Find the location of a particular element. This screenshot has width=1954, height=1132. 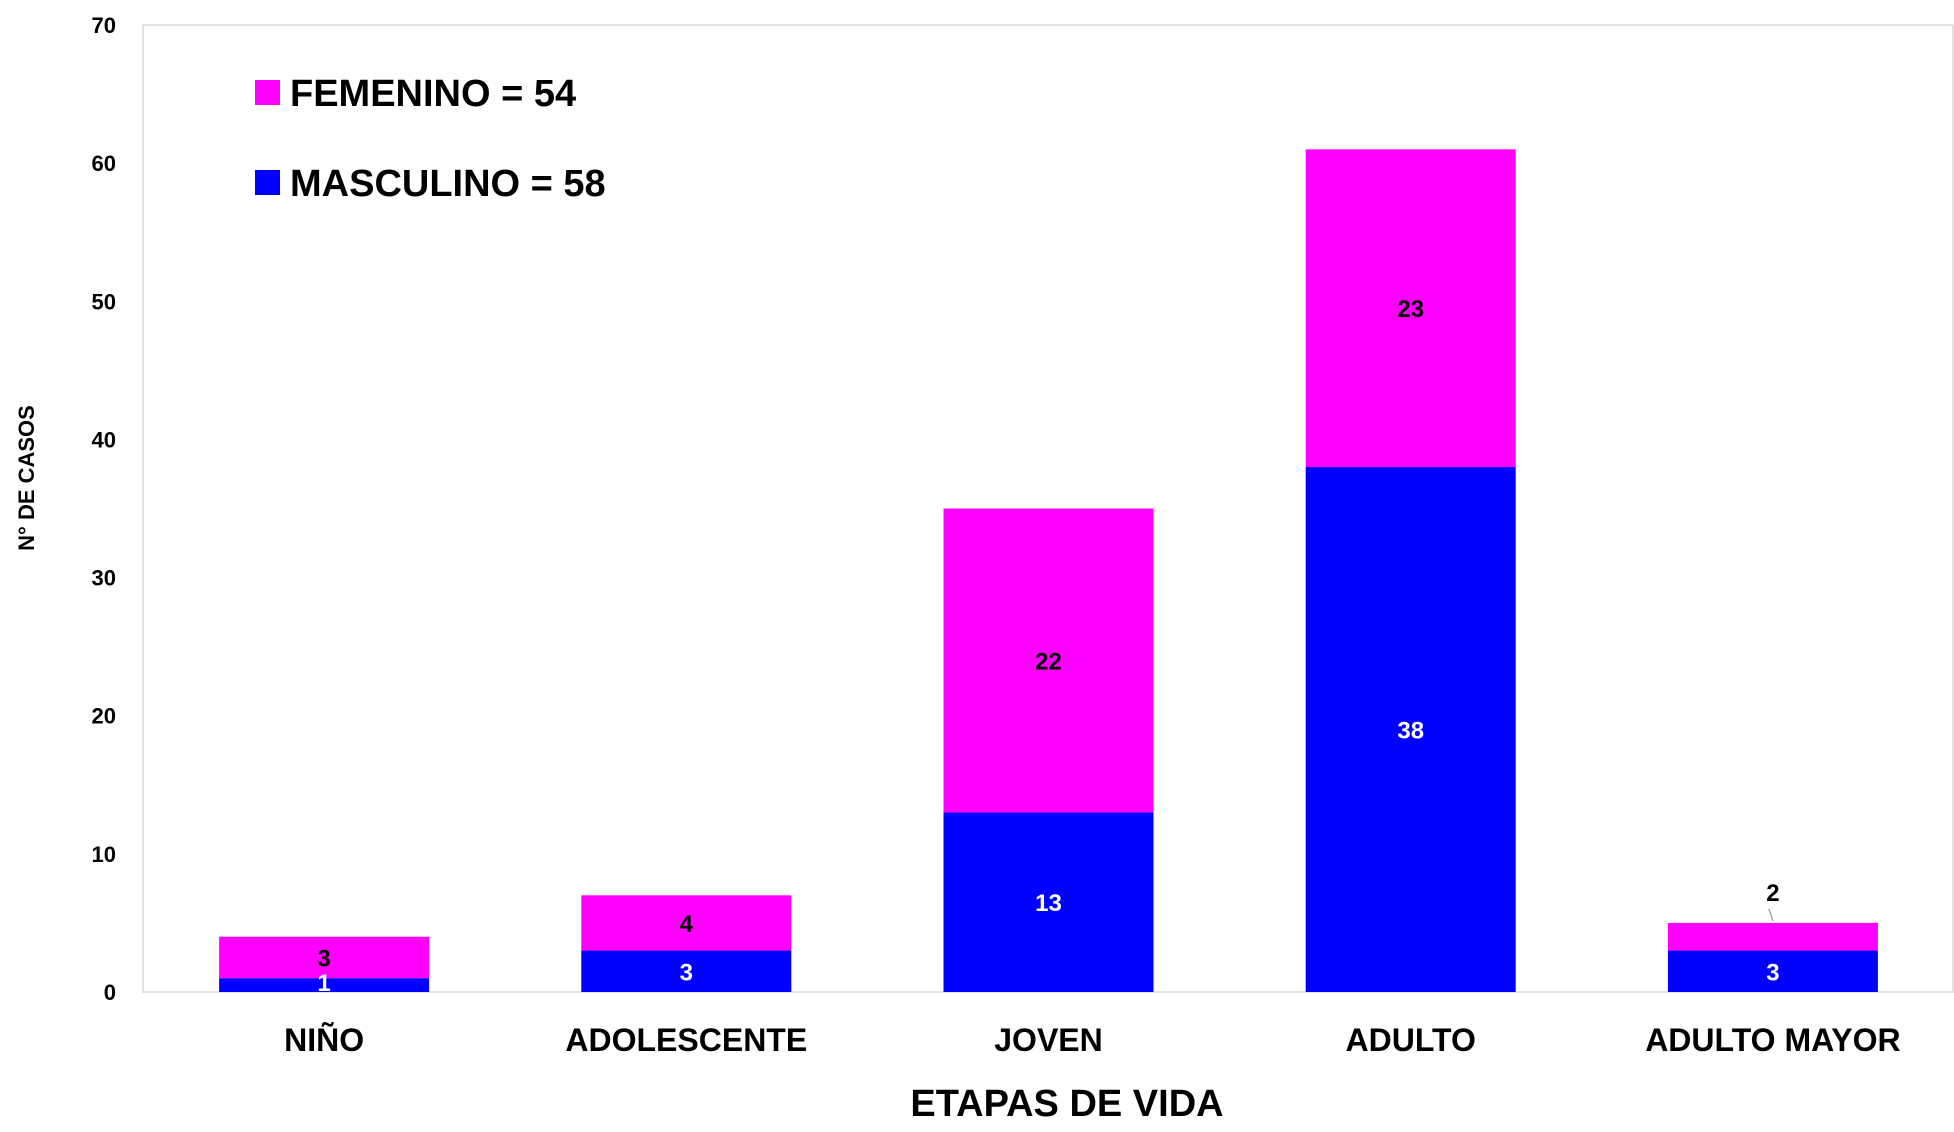

data-label: 13 is located at coordinates (1048, 903).